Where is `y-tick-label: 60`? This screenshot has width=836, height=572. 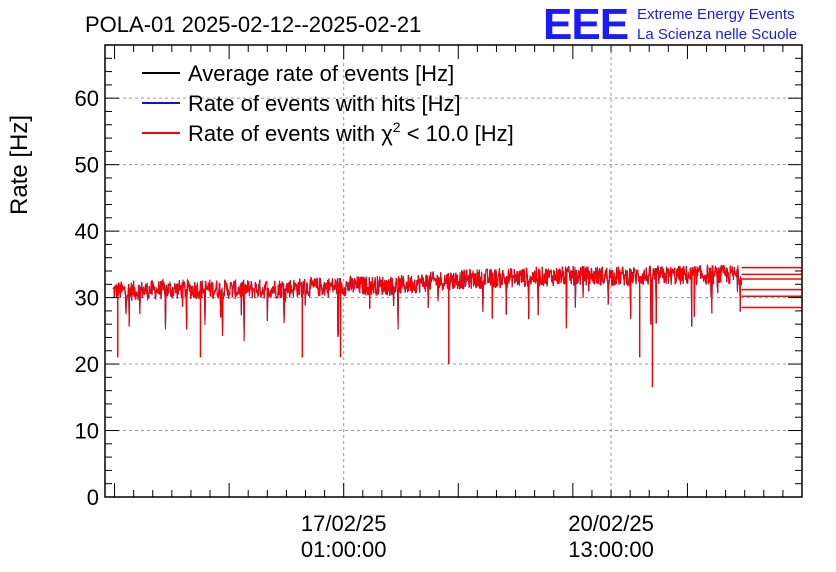
y-tick-label: 60 is located at coordinates (87, 98).